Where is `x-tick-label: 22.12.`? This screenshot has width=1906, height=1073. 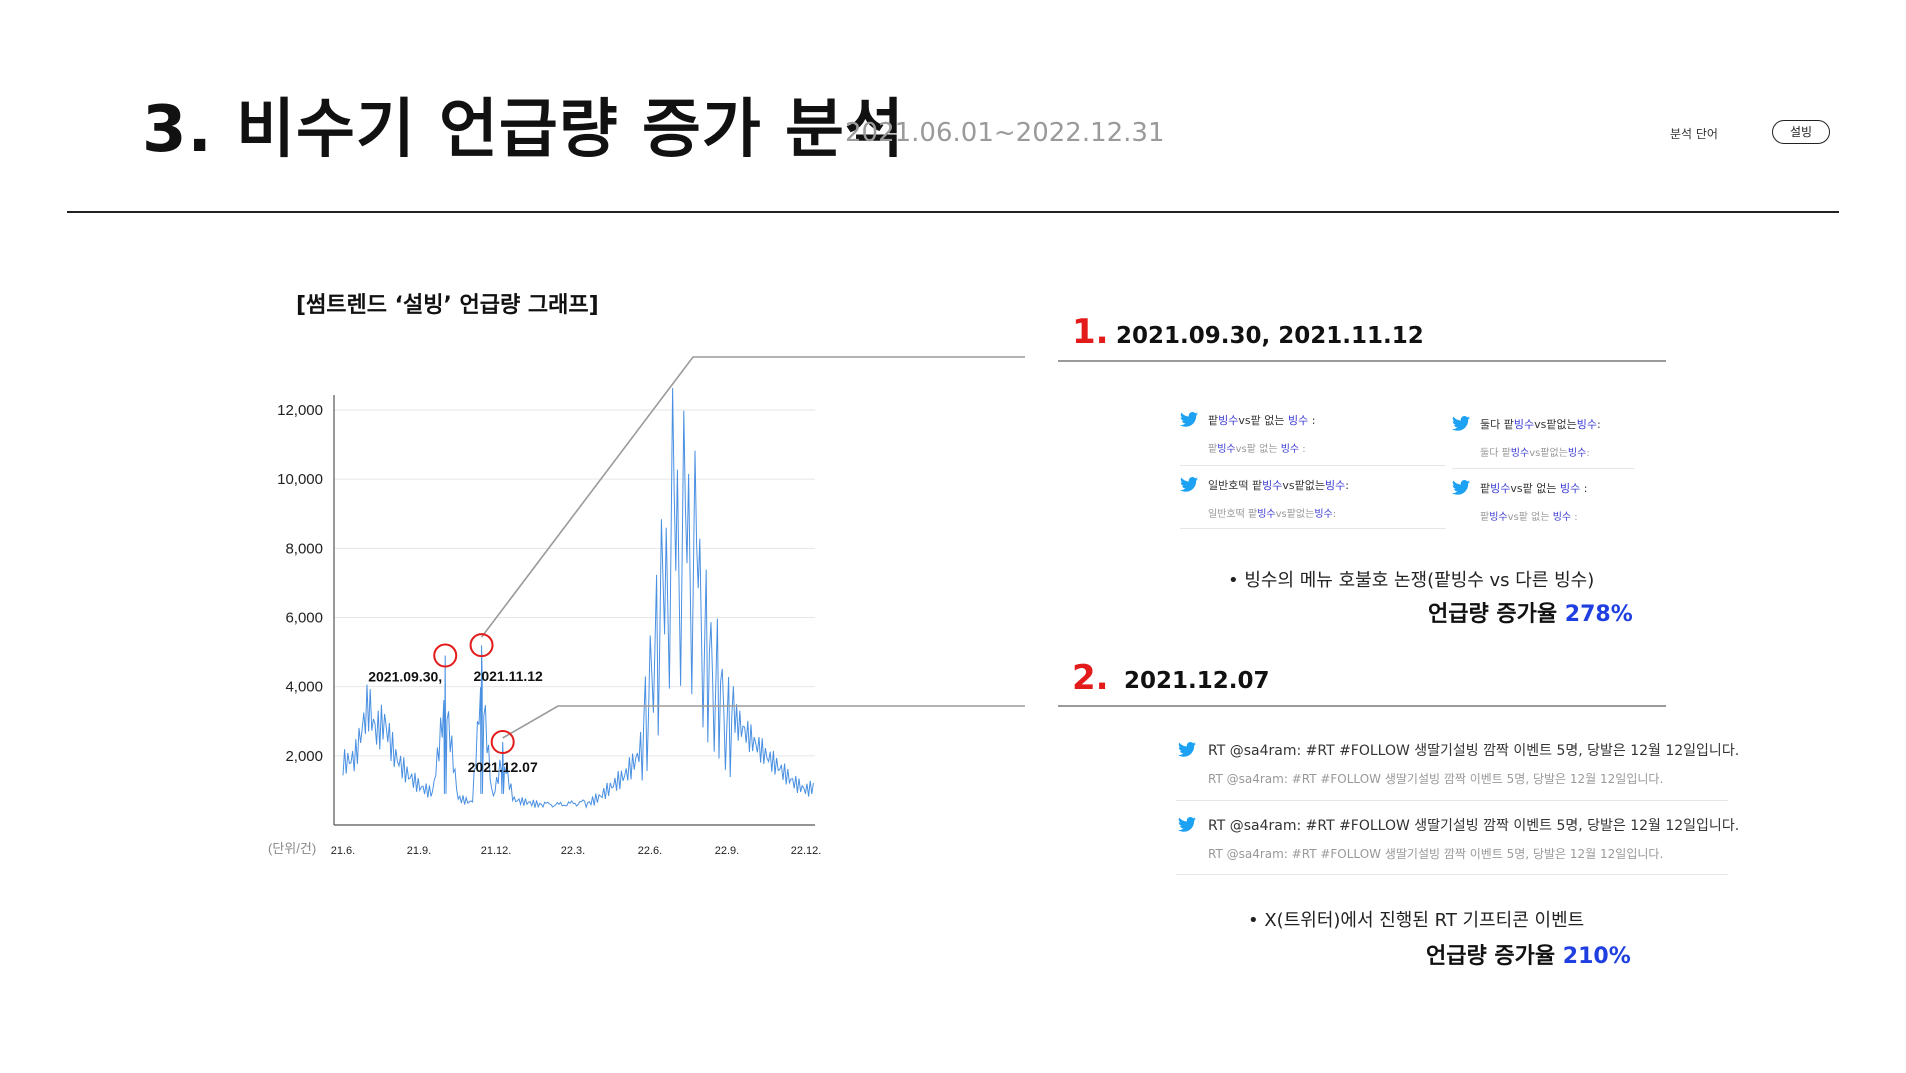
x-tick-label: 22.12. is located at coordinates (806, 851).